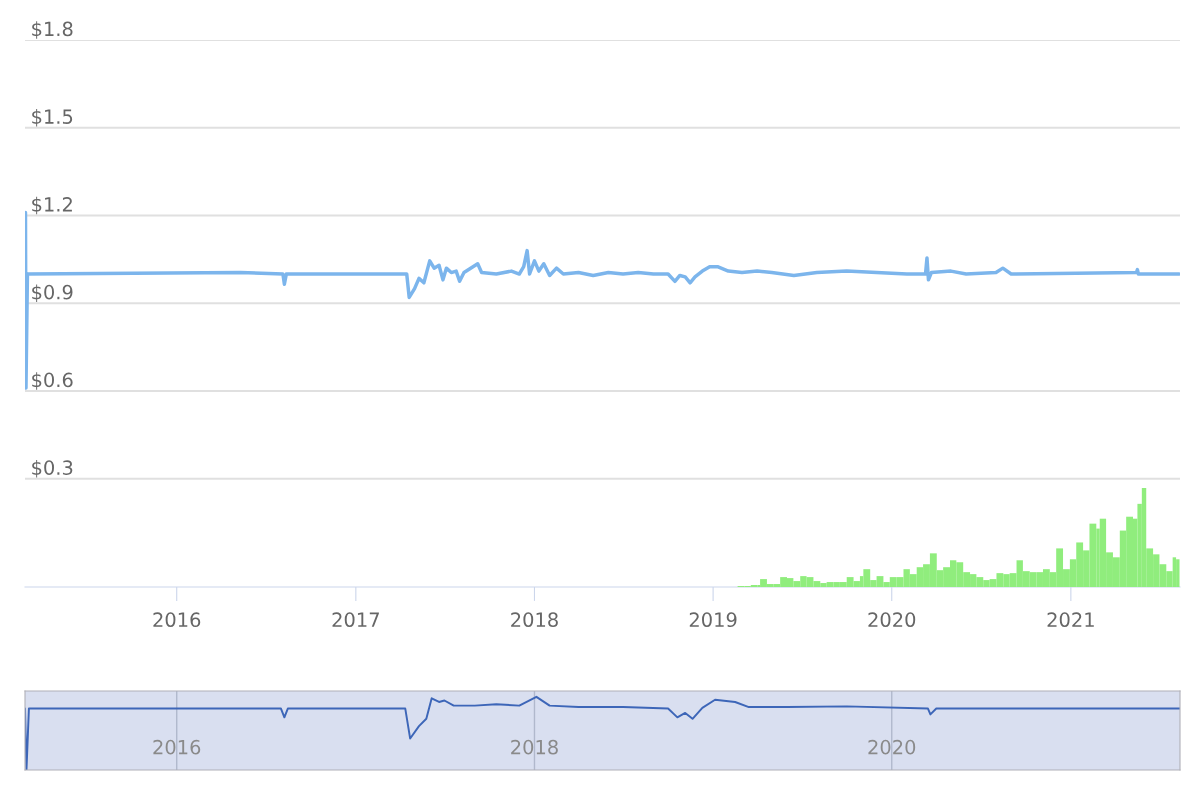 The image size is (1200, 800). I want to click on y-tick-label: $0.9, so click(52, 293).